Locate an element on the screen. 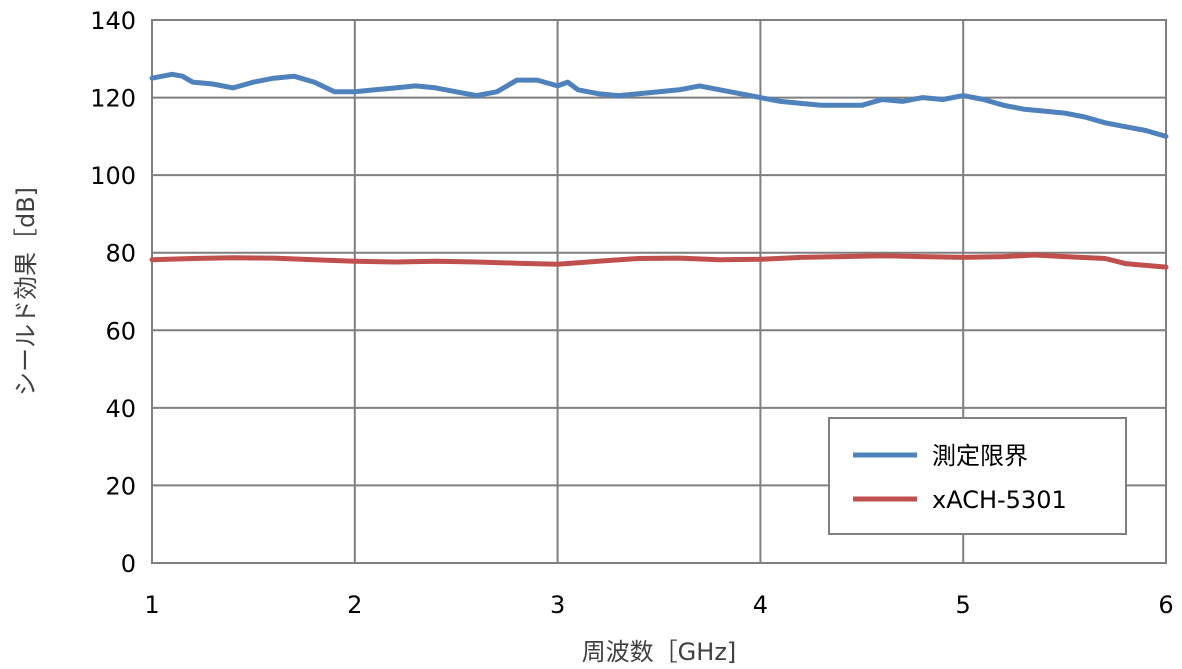 The height and width of the screenshot is (669, 1182). legend-box is located at coordinates (977, 476).